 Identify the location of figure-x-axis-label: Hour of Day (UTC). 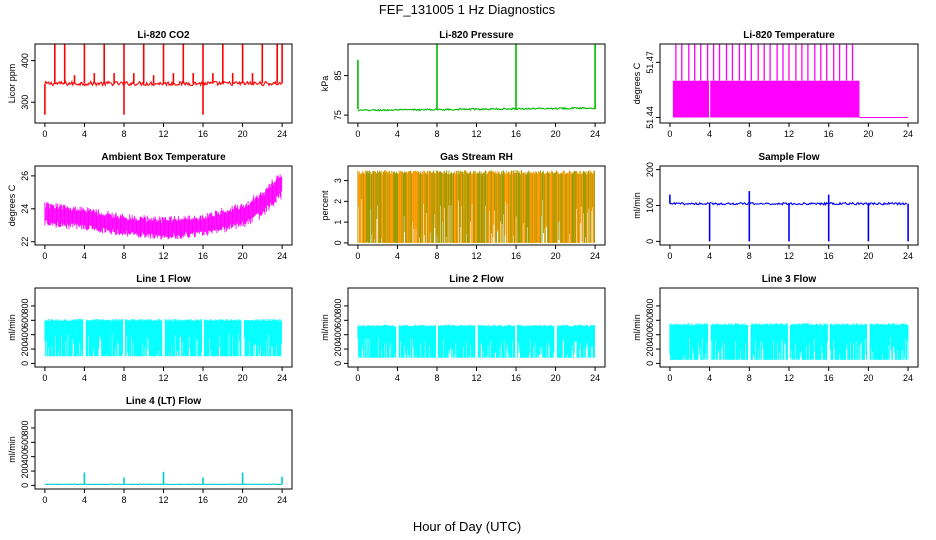
(467, 526).